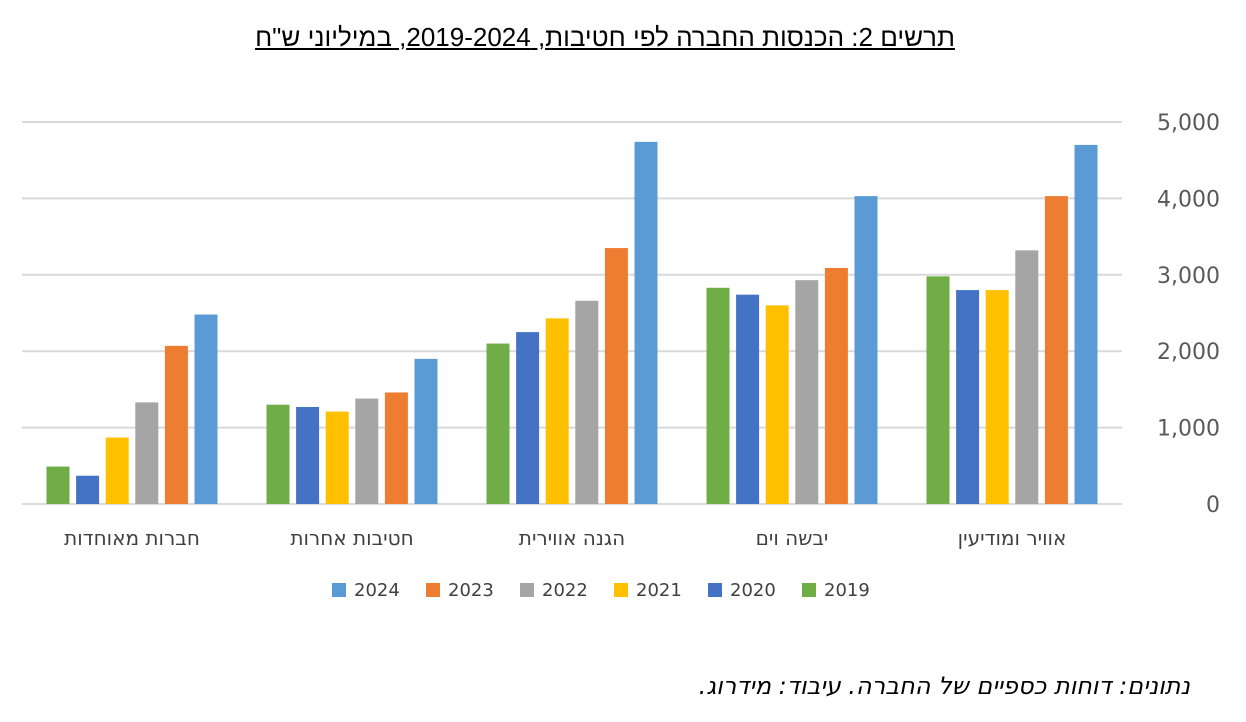  Describe the element at coordinates (715, 590) in the screenshot. I see `legend-swatch-2020` at that location.